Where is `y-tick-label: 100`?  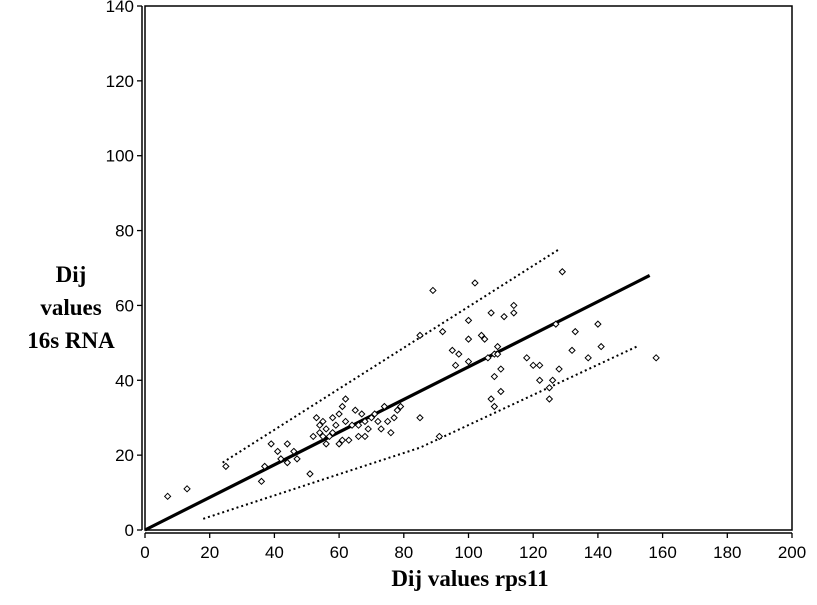
y-tick-label: 100 is located at coordinates (120, 156).